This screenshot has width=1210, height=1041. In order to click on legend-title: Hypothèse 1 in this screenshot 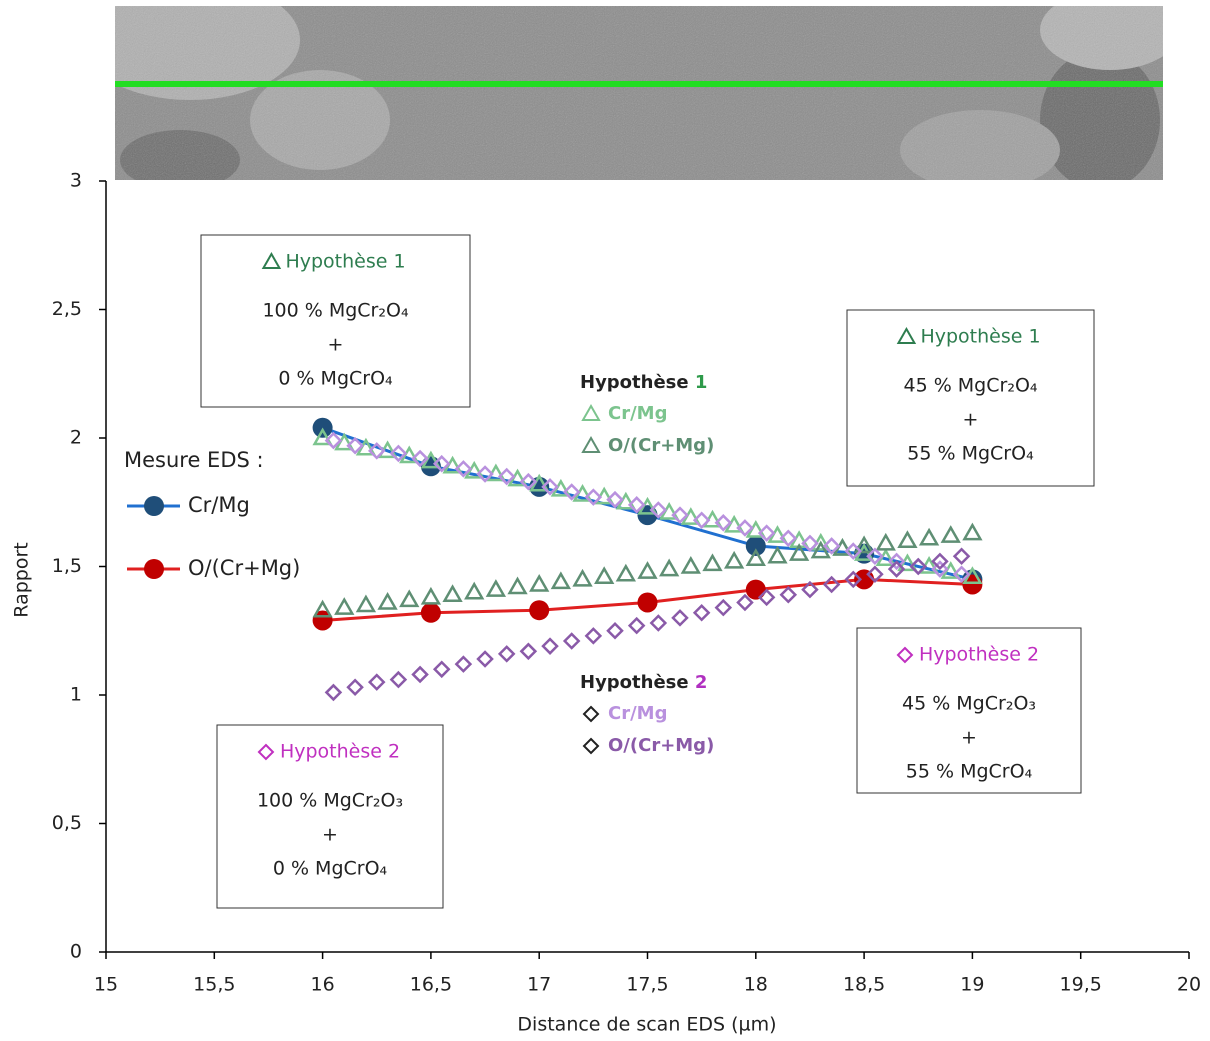, I will do `click(643, 382)`.